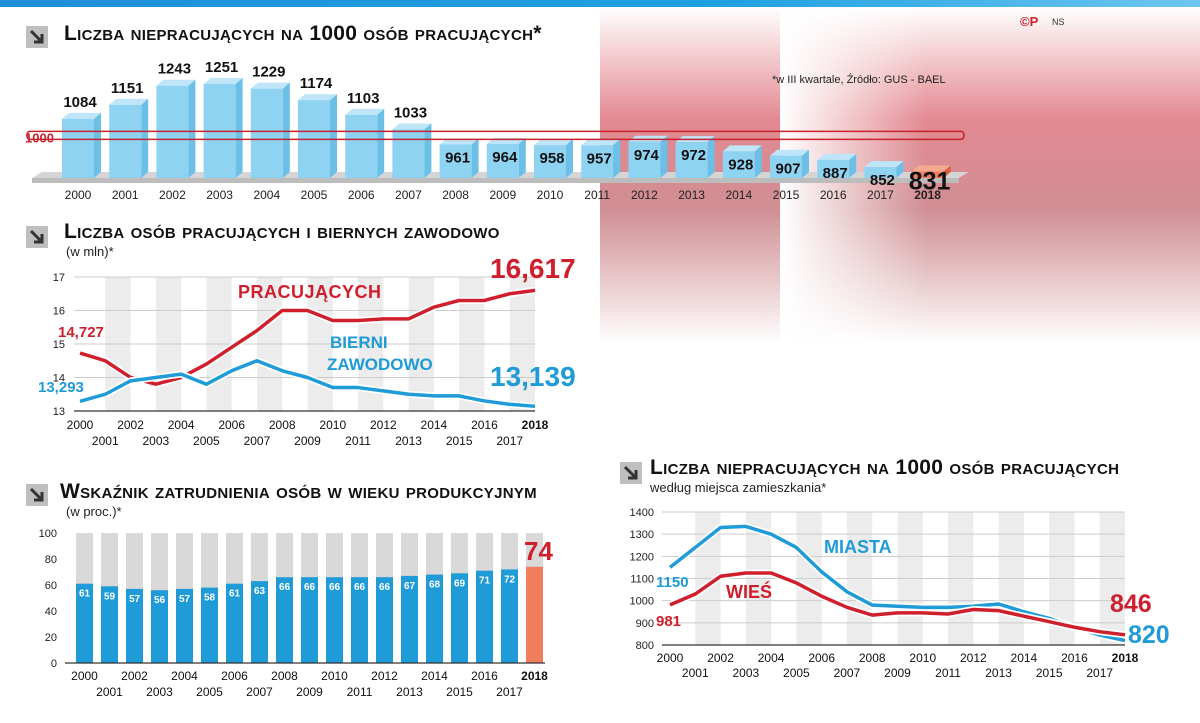  What do you see at coordinates (485, 581) in the screenshot?
I see `chart3-data-label: 71` at bounding box center [485, 581].